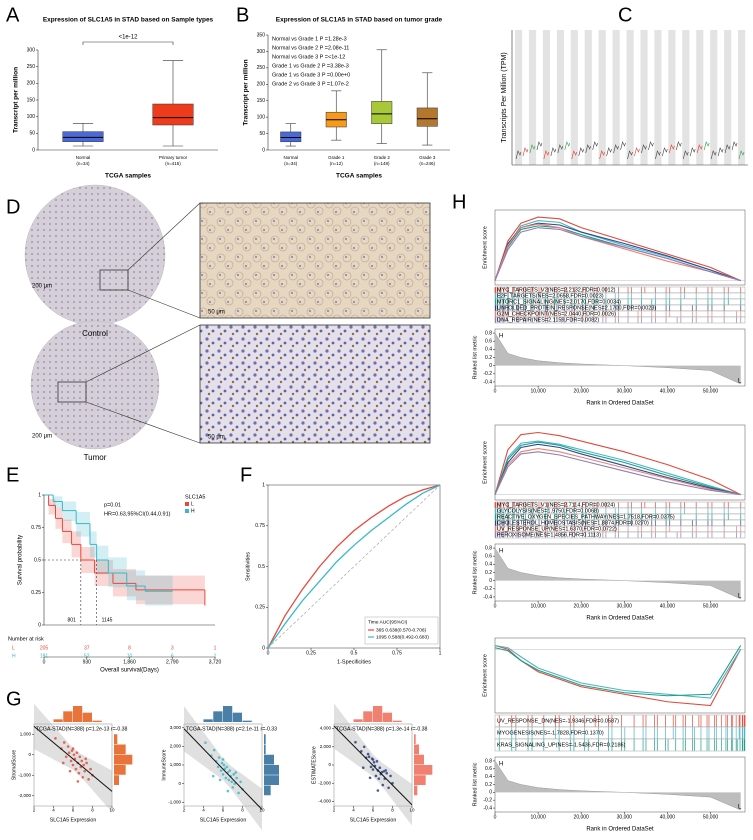 The image size is (753, 840). What do you see at coordinates (143, 422) in the screenshot?
I see `zoom-line` at bounding box center [143, 422].